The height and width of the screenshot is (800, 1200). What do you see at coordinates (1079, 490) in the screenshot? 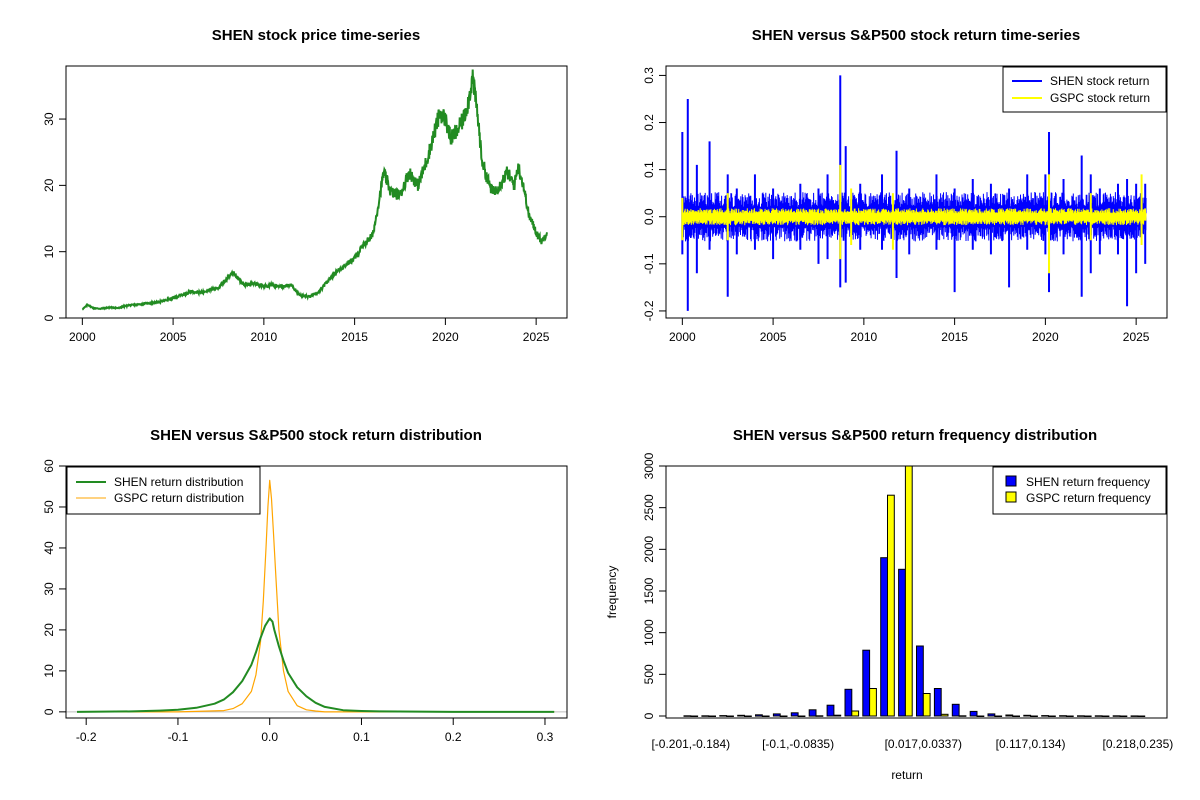
I see `frequency-legend-box` at bounding box center [1079, 490].